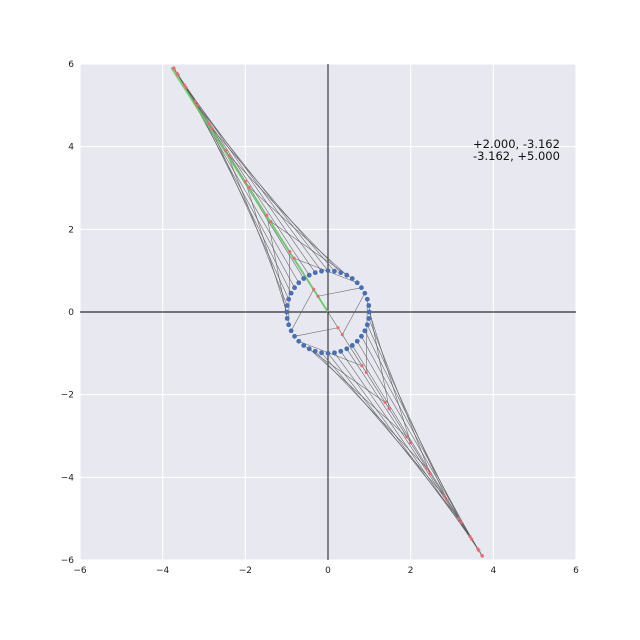 This screenshot has width=640, height=640. I want to click on y-tick-label: 4, so click(71, 148).